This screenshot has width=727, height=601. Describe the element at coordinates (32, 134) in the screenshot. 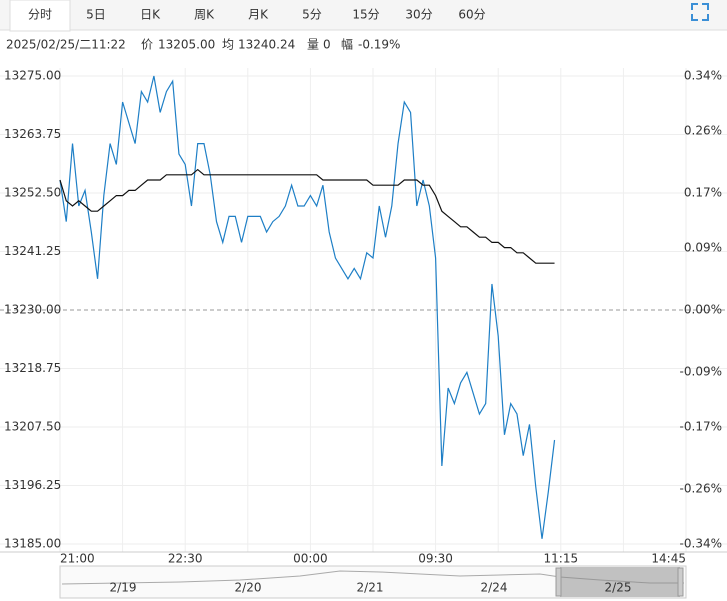

I see `y-tick-label: 13263.75` at that location.